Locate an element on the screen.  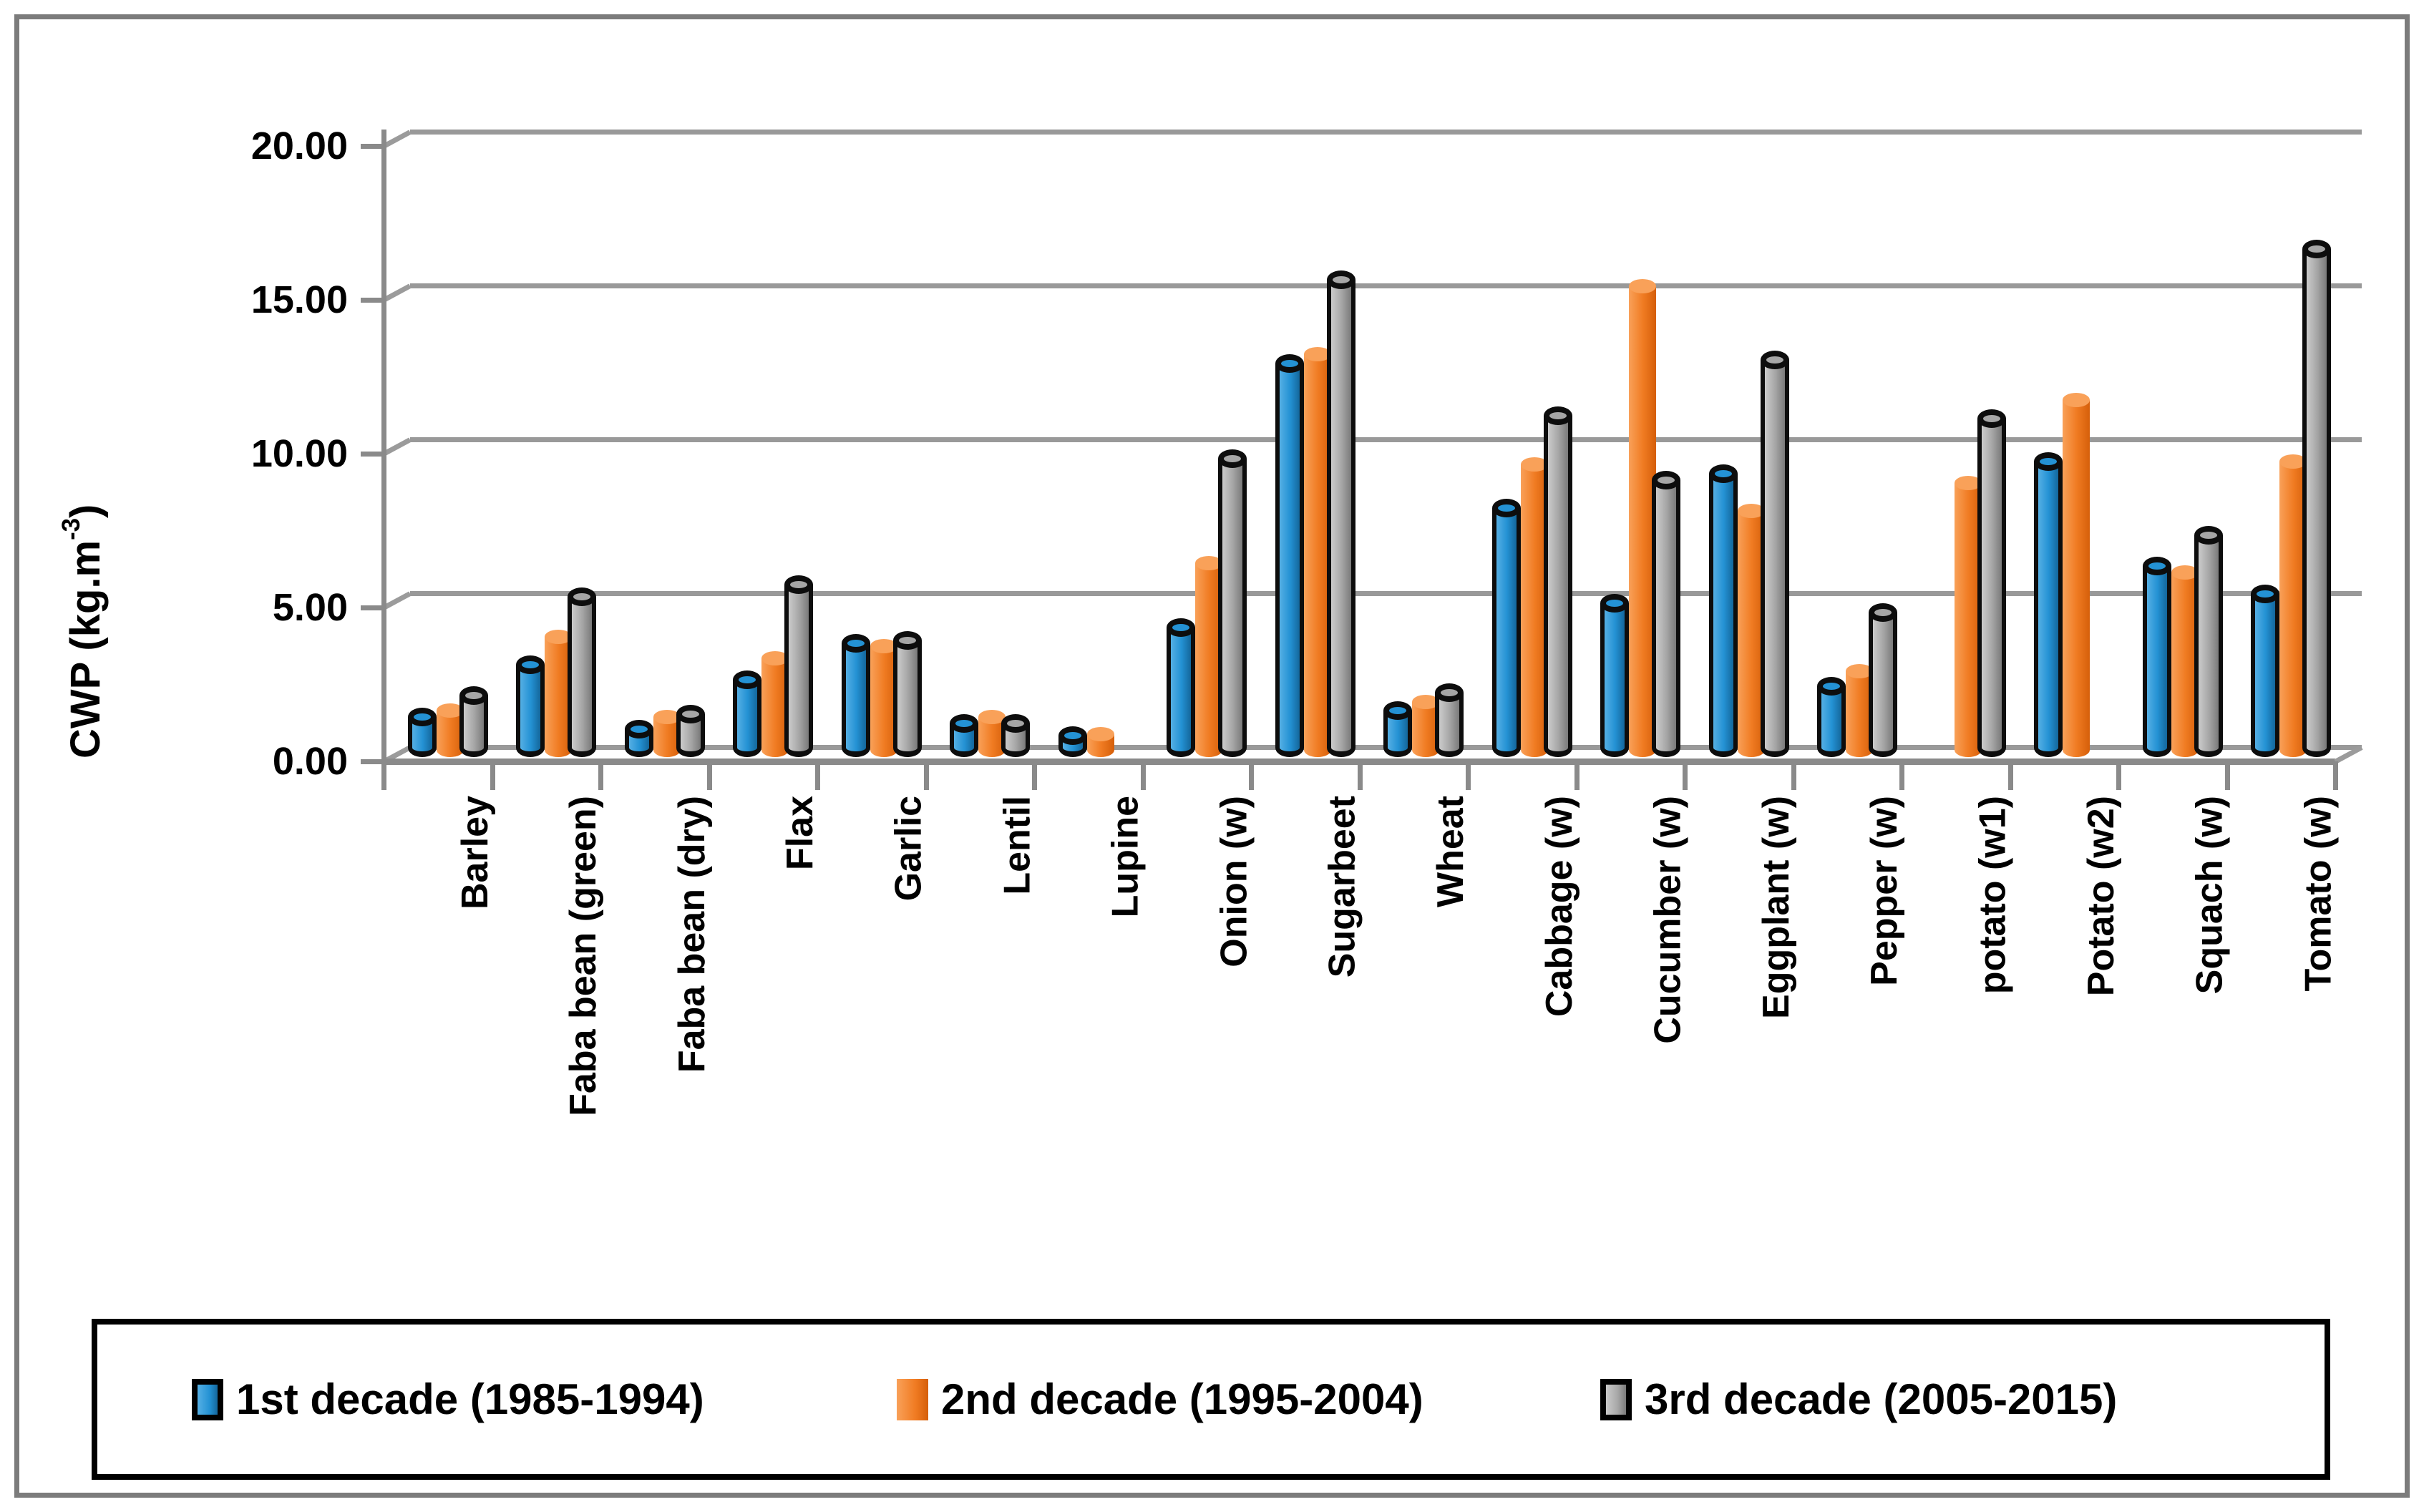
bar-Potato (w2)-1st decade (1985-1994) is located at coordinates (2048, 604).